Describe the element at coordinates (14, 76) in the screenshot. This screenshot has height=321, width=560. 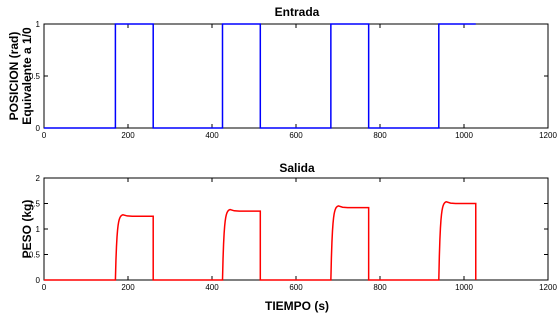
I see `y-axis-label-entrada-line1: POSICION (rad)` at that location.